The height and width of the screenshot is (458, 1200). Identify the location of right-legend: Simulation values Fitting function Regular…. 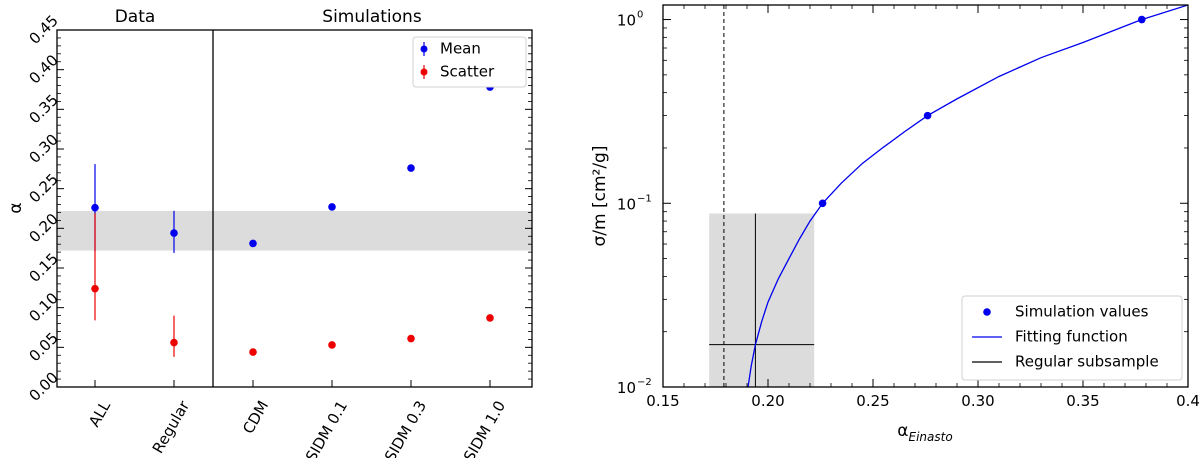
(1072, 338).